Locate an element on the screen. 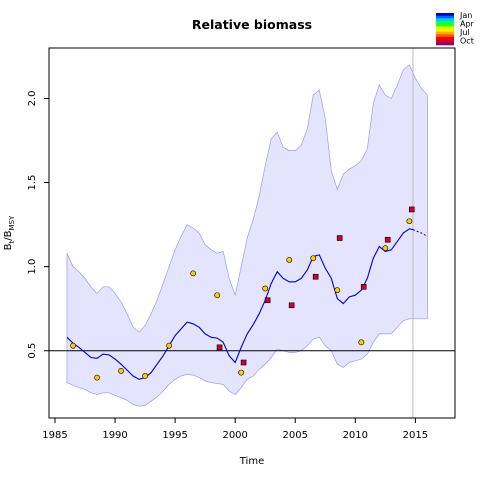  x-axis: 1985 1990 1995 2000 2005 2010 2015 is located at coordinates (235, 429).